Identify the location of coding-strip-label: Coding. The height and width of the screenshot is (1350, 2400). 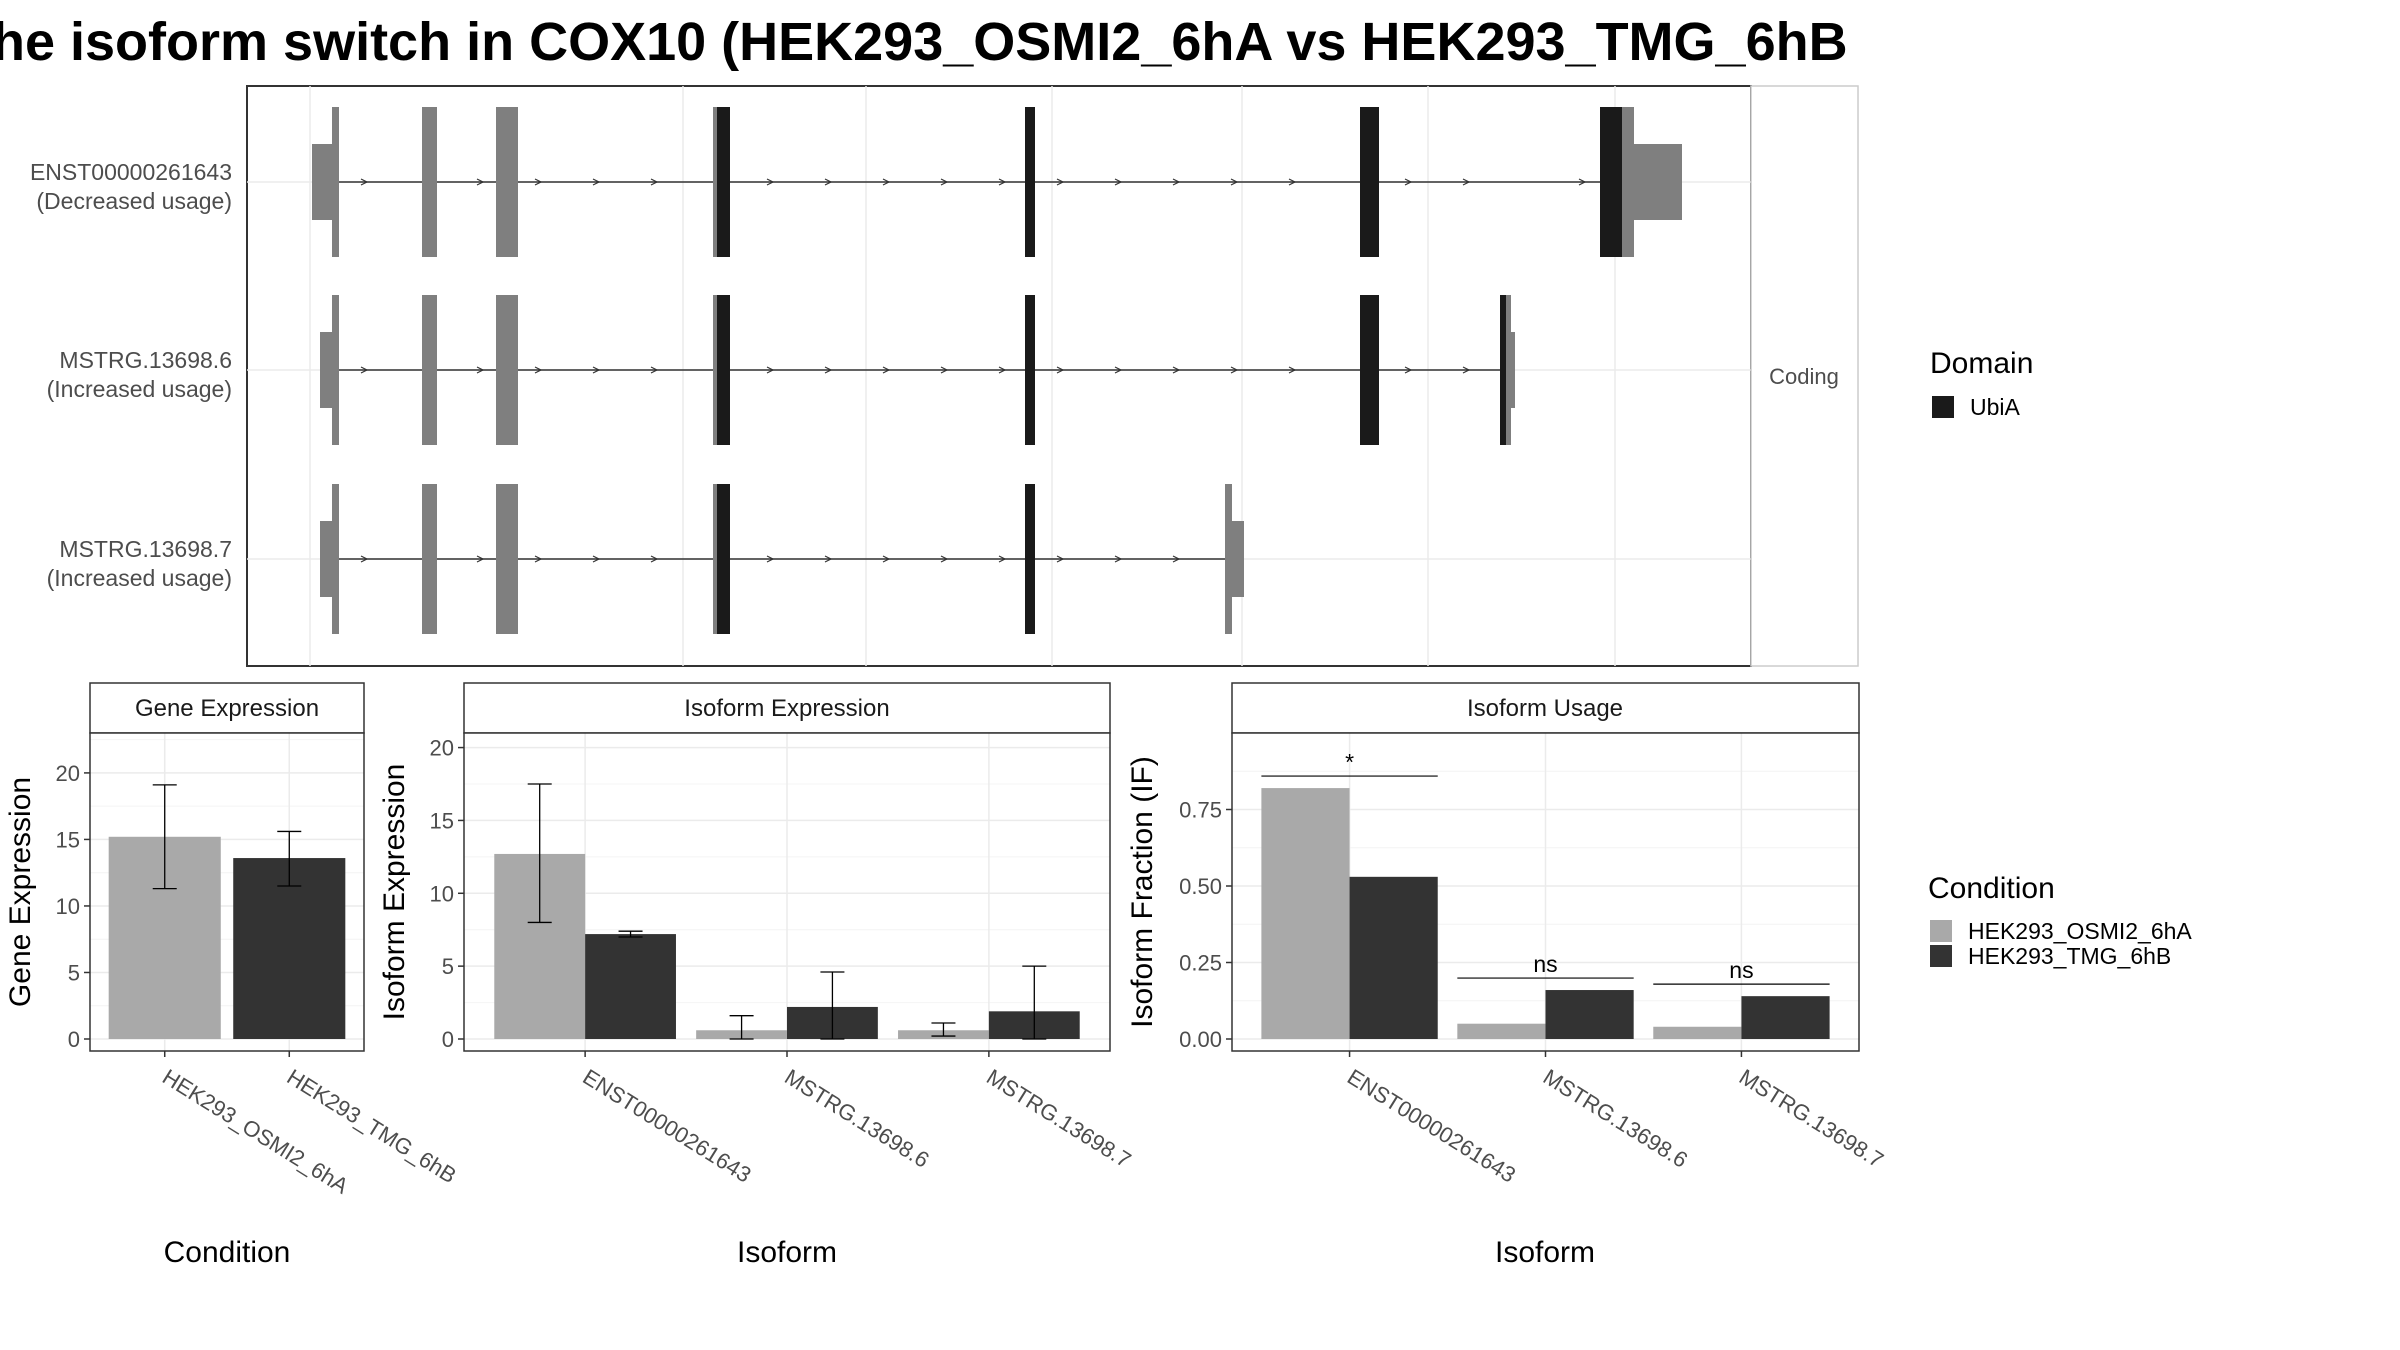
(1804, 376).